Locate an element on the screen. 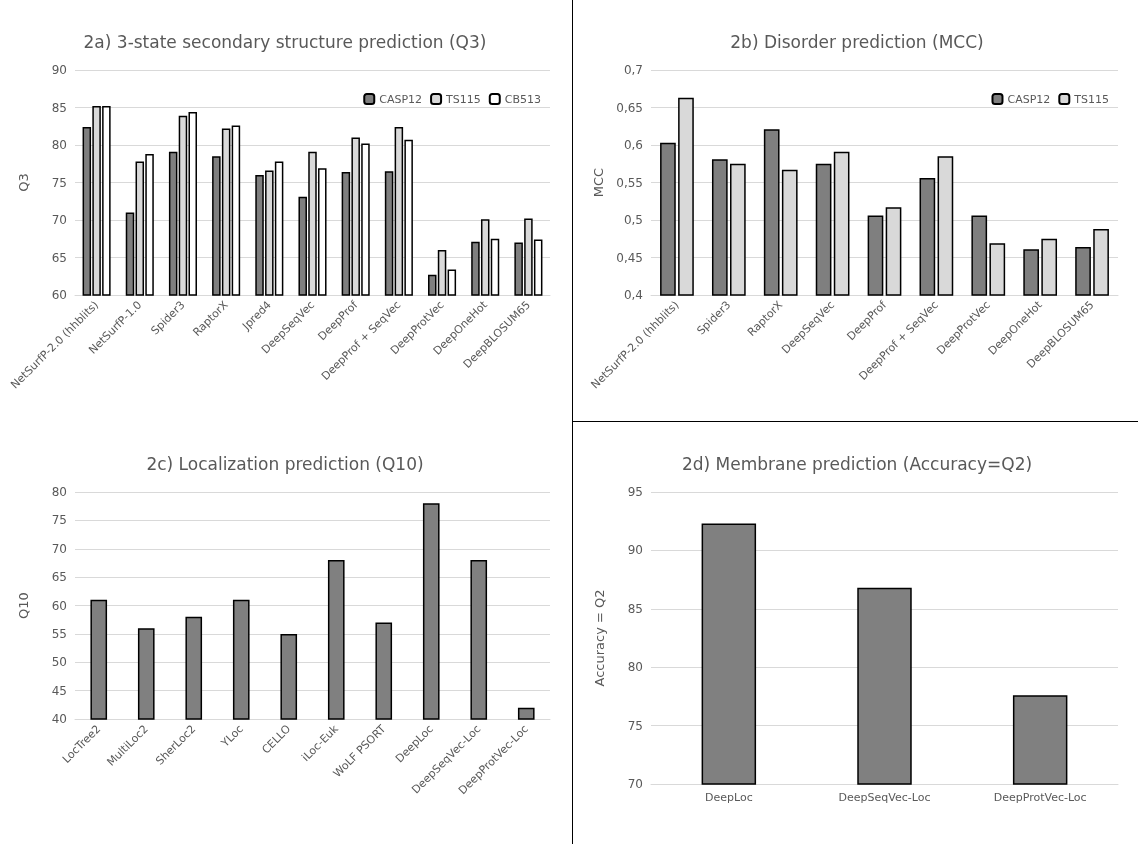 The width and height of the screenshot is (1138, 844). y-tick-label: 0,55 is located at coordinates (629, 182).